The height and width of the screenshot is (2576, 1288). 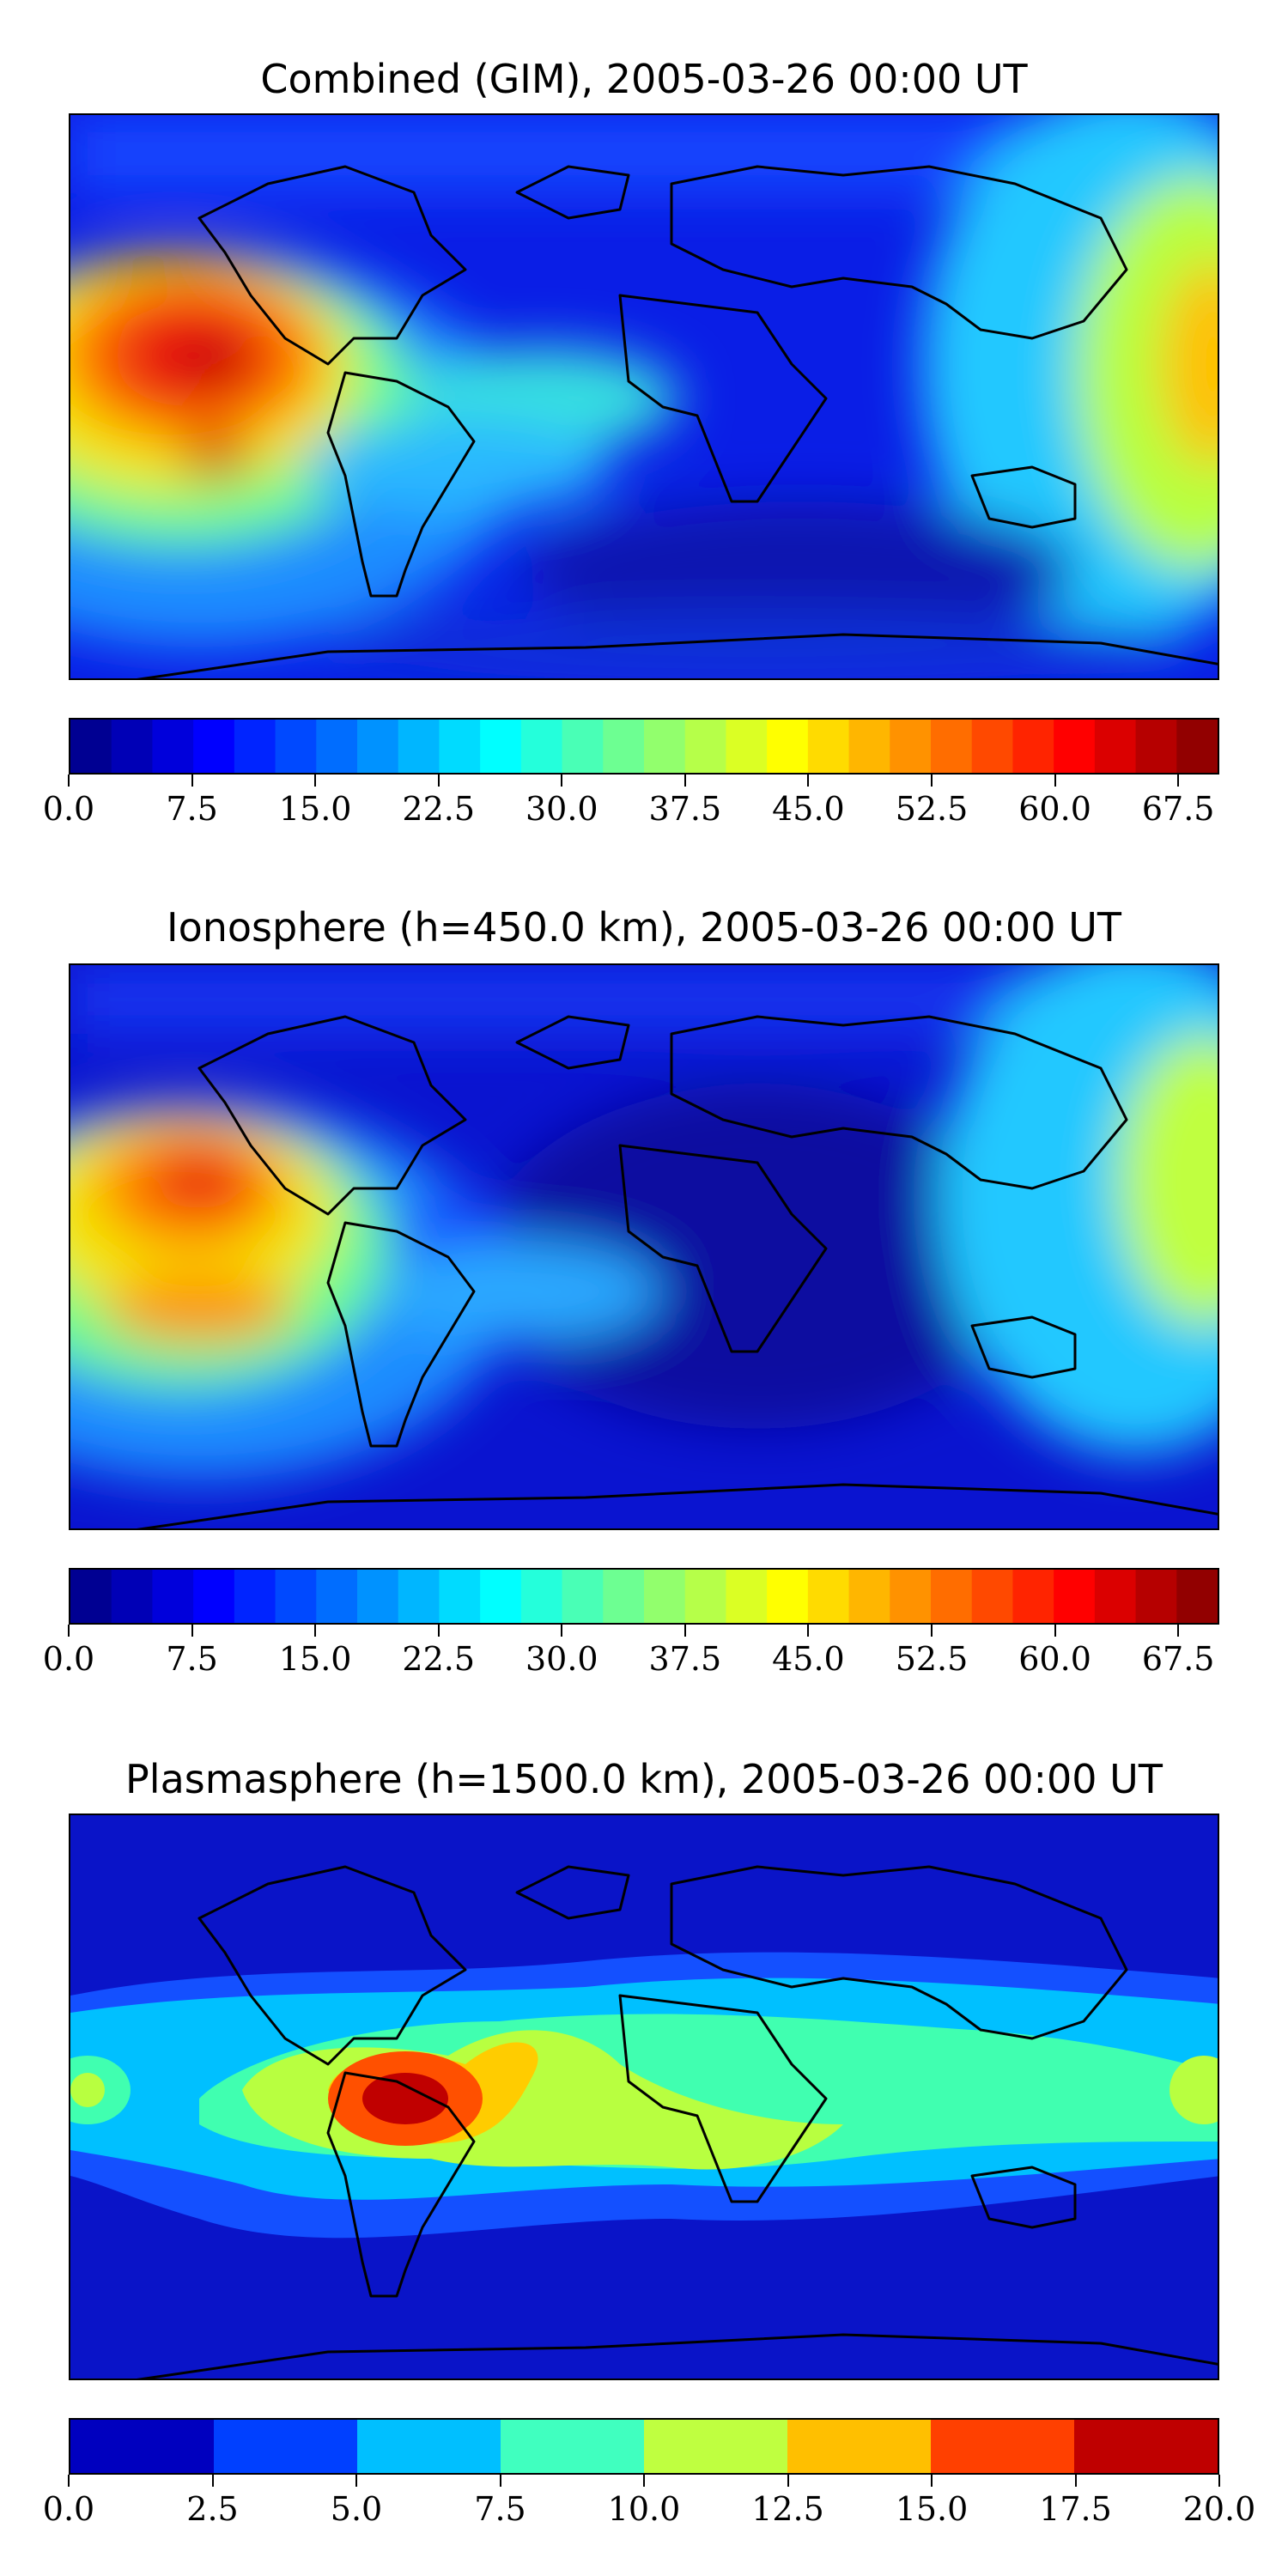 I want to click on colorbar-tick-label: 12.5, so click(x=788, y=2509).